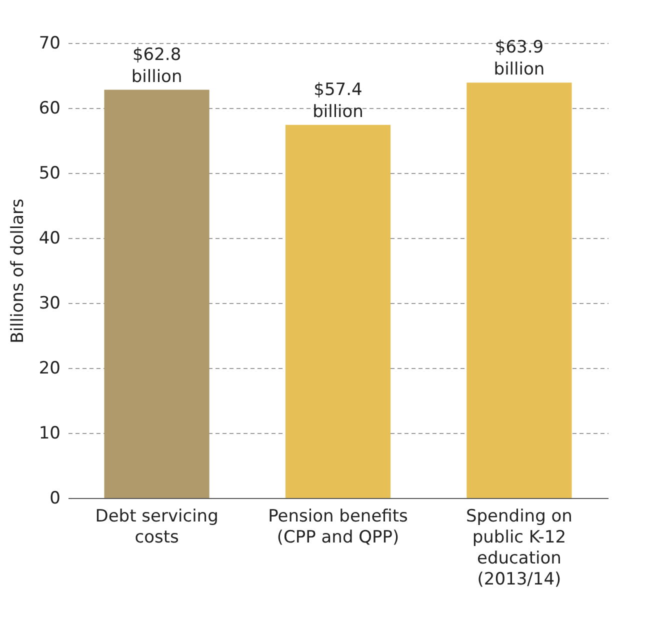 Image resolution: width=654 pixels, height=619 pixels. Describe the element at coordinates (18, 271) in the screenshot. I see `y-axis-title: Billions of dollars` at that location.